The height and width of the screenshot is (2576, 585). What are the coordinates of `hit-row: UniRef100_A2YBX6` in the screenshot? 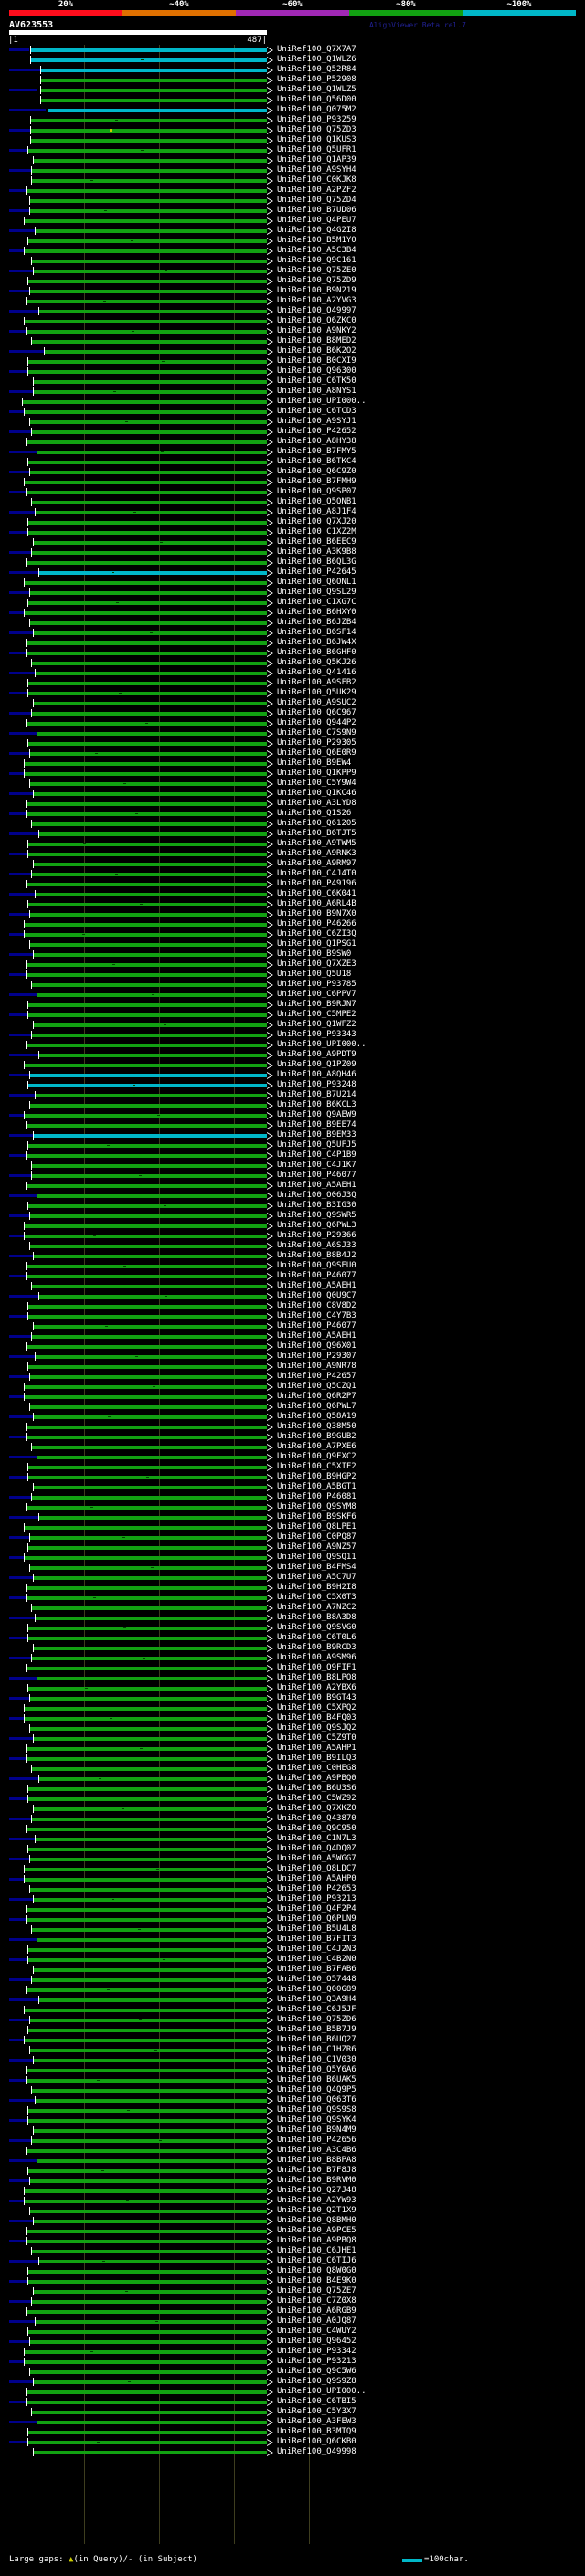 It's located at (293, 1688).